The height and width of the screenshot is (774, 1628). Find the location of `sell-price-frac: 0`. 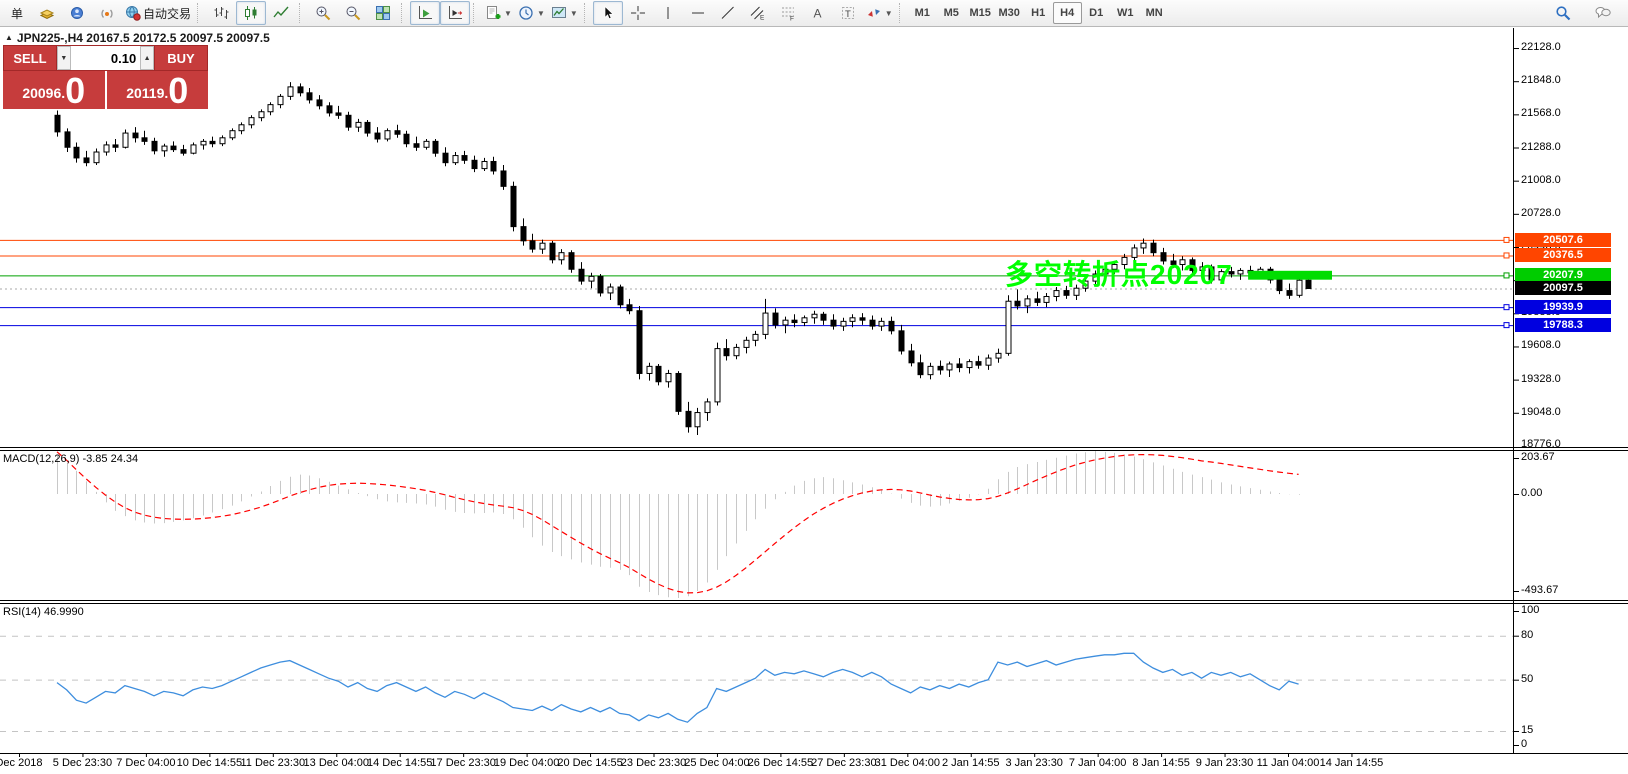

sell-price-frac: 0 is located at coordinates (75, 90).